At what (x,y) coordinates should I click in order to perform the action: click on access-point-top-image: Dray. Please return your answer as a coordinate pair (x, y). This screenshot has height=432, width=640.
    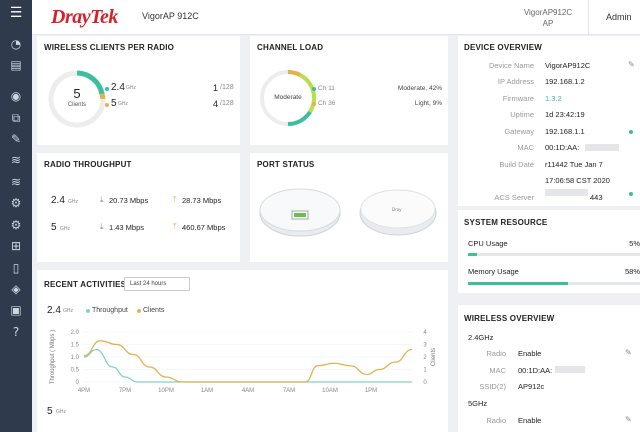
    Looking at the image, I should click on (398, 212).